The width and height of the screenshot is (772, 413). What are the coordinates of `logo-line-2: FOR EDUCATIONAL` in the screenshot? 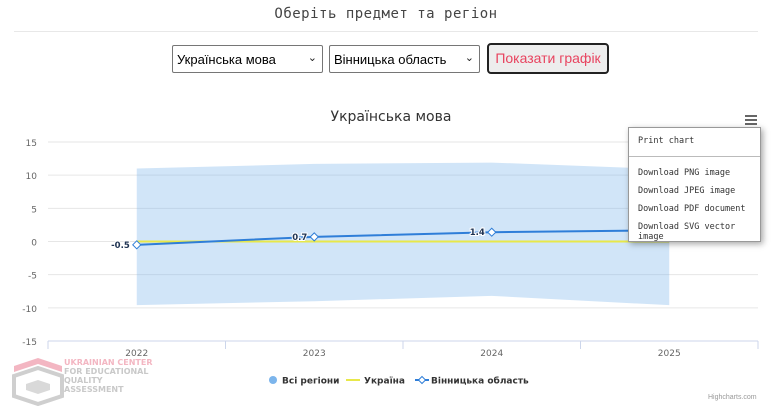 It's located at (106, 371).